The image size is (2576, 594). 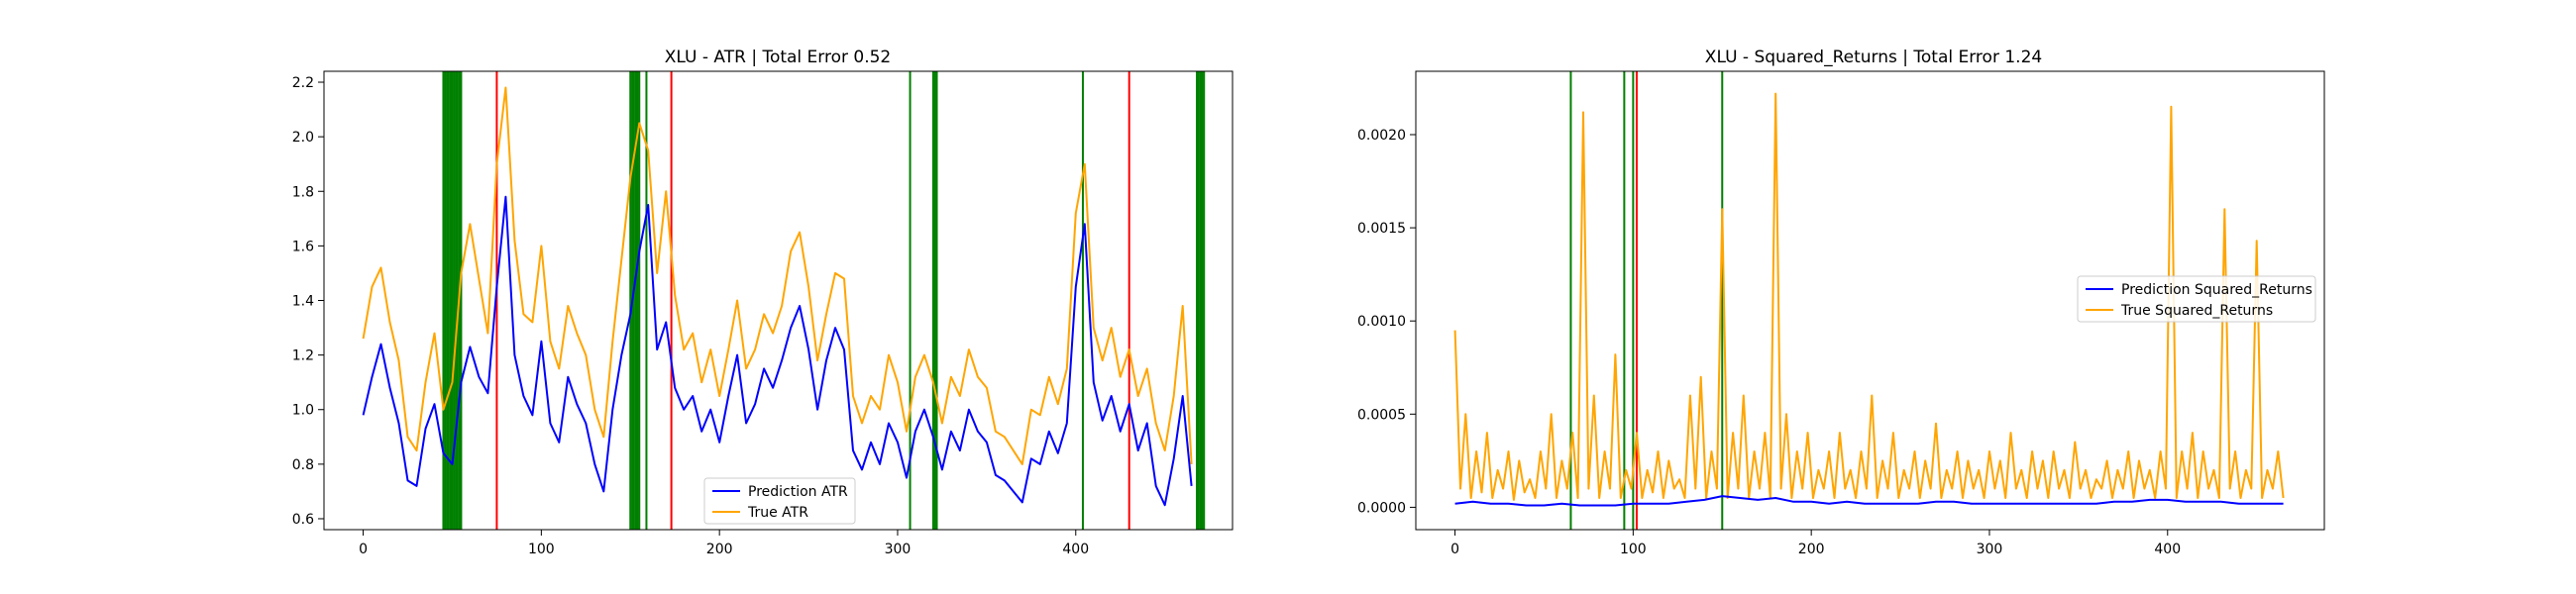 I want to click on legend-entry: True Squared_Returns, so click(x=2196, y=311).